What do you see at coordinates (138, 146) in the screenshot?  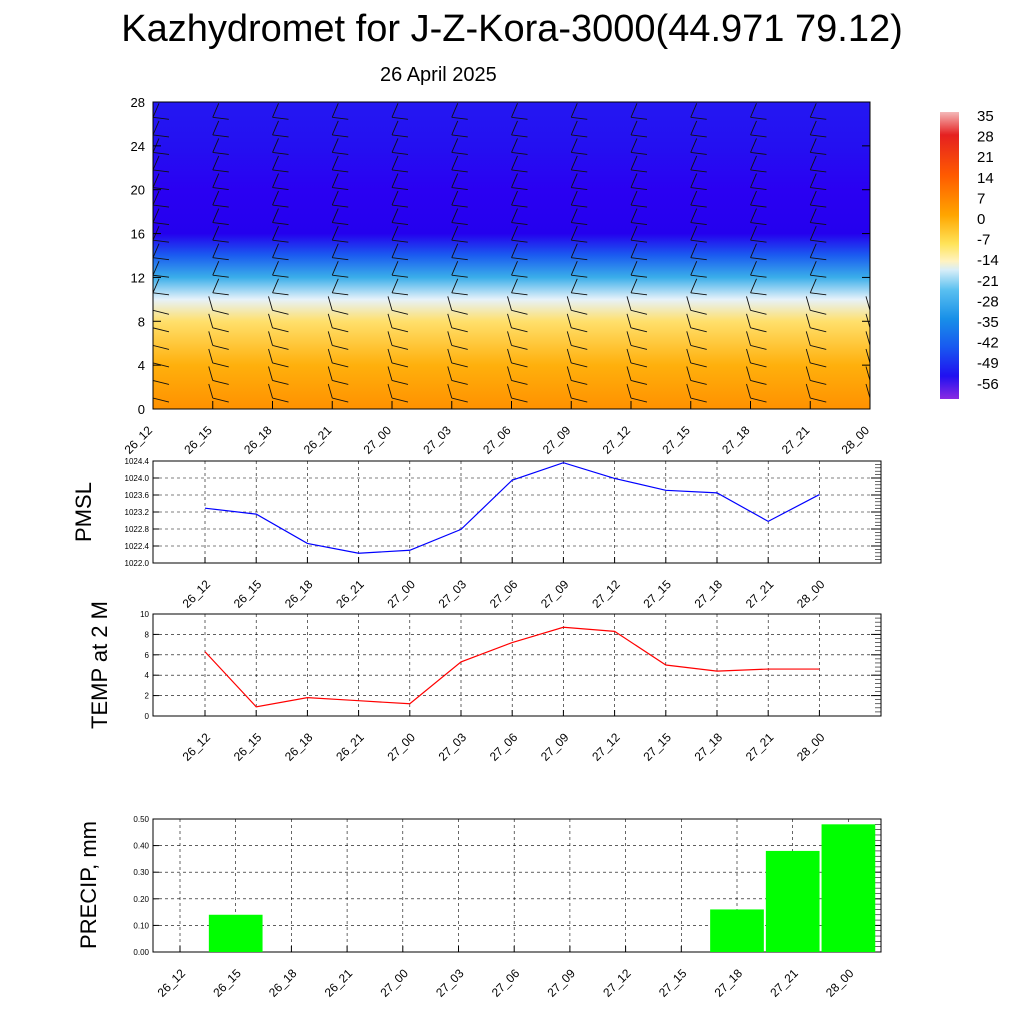 I see `y-tick-label: 24` at bounding box center [138, 146].